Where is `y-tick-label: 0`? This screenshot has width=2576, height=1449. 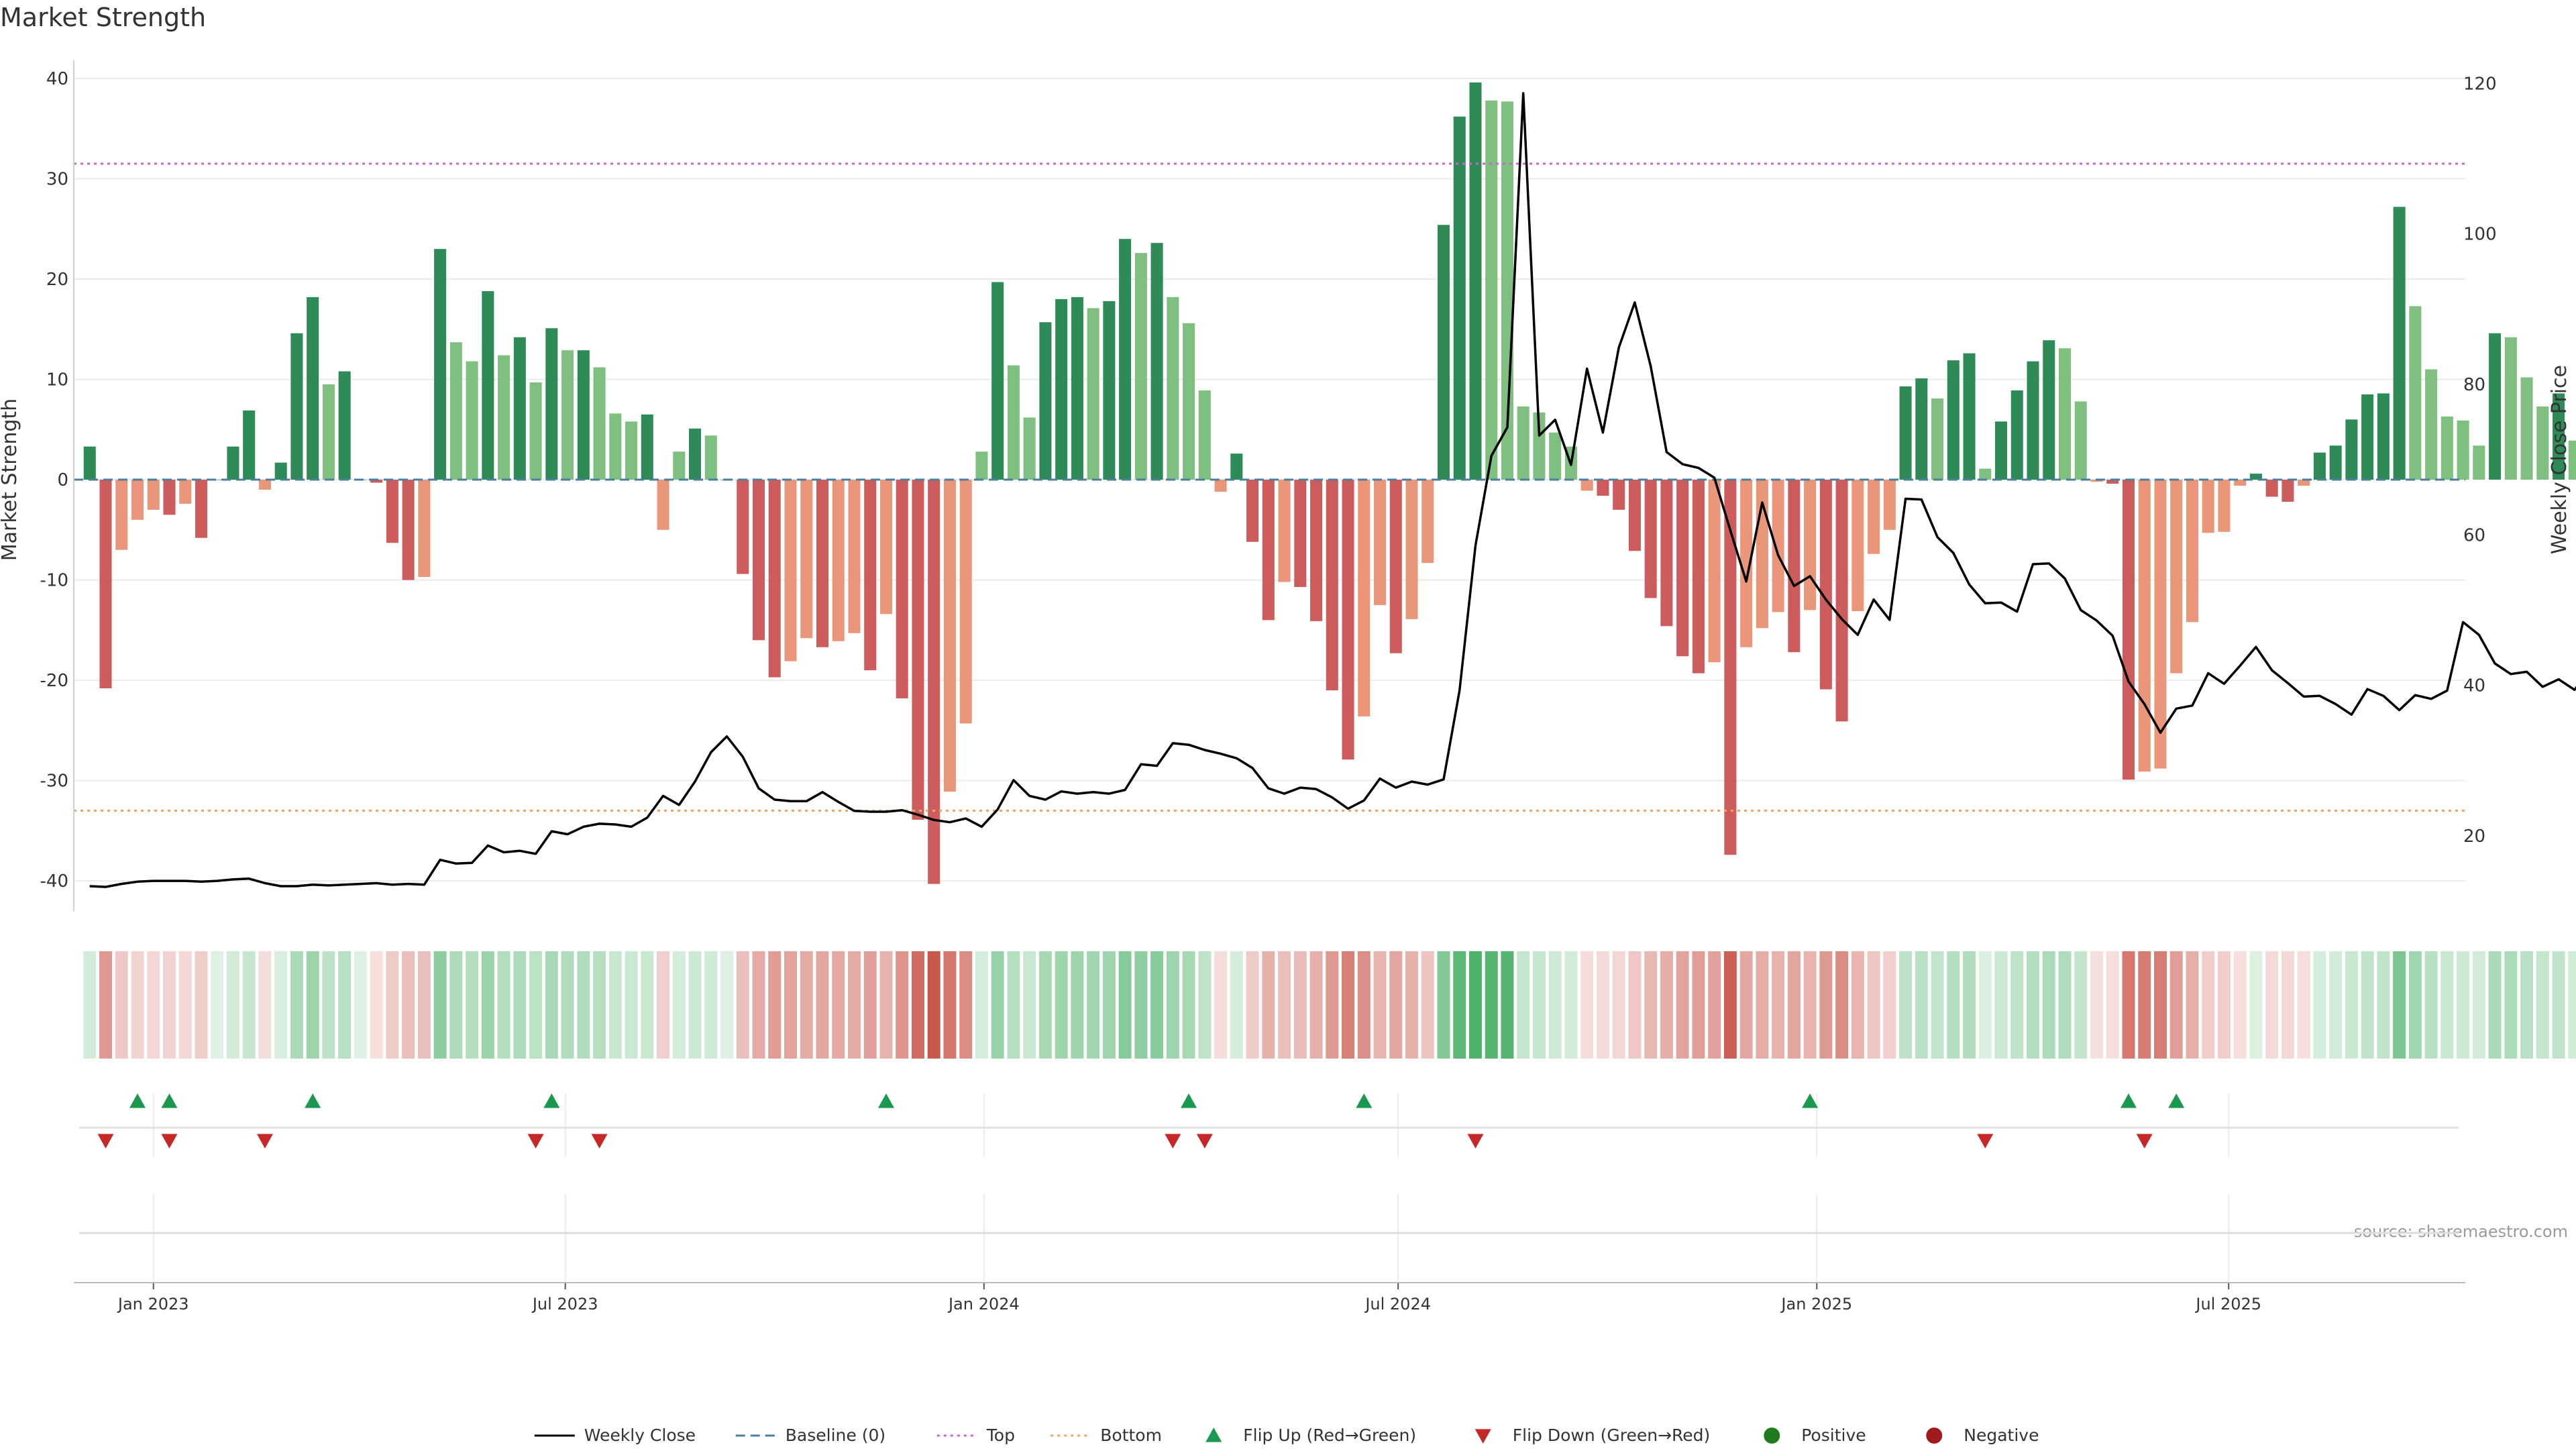
y-tick-label: 0 is located at coordinates (62, 480).